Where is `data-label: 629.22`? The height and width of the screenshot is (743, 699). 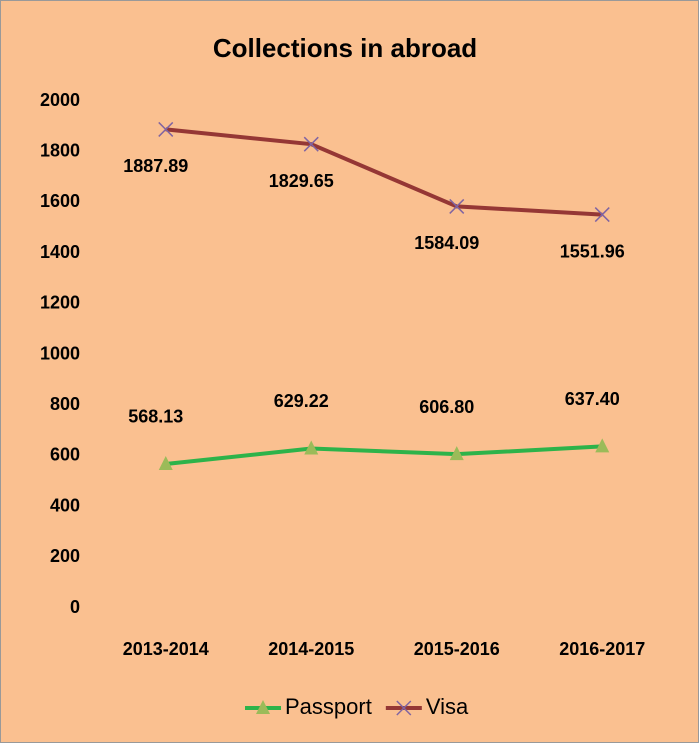
data-label: 629.22 is located at coordinates (301, 401).